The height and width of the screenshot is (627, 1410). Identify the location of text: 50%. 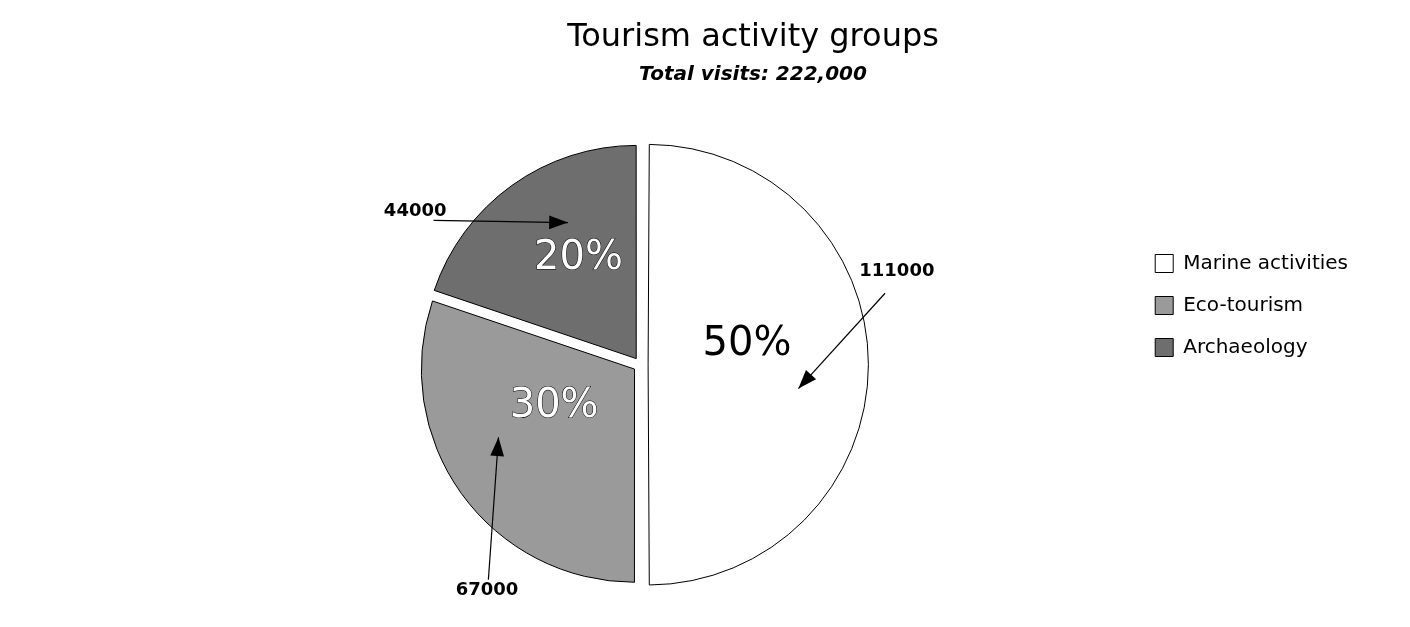
(747, 341).